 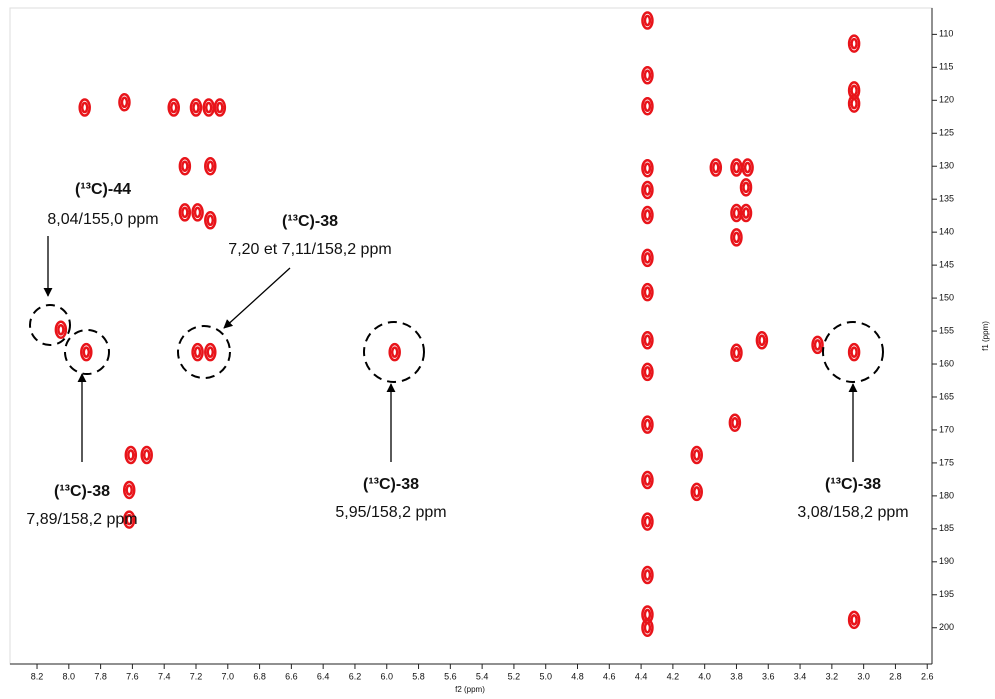 I want to click on y-tick-label: 170, so click(x=946, y=429).